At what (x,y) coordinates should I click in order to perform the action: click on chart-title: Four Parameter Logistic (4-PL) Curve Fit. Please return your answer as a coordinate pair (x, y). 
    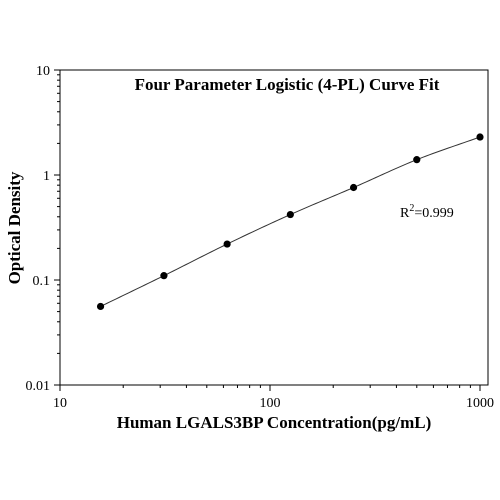
    Looking at the image, I should click on (287, 84).